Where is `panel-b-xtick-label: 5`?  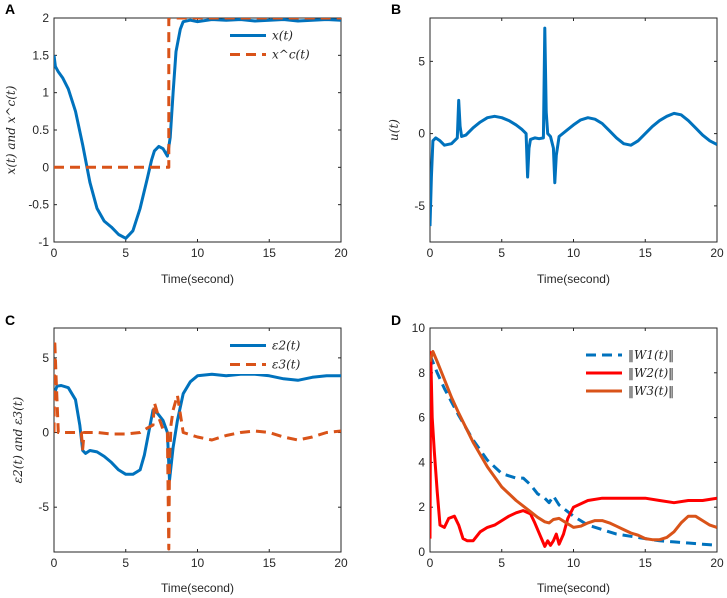 panel-b-xtick-label: 5 is located at coordinates (501, 253).